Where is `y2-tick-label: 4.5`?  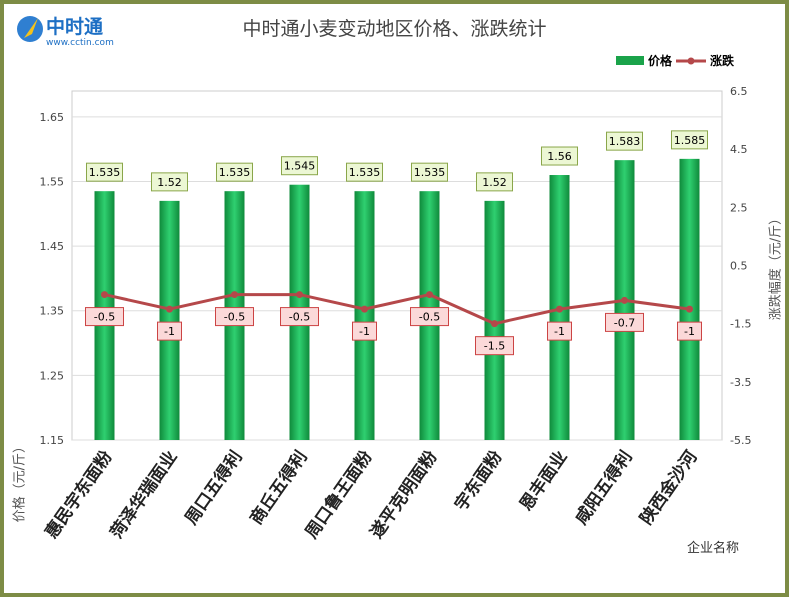 y2-tick-label: 4.5 is located at coordinates (739, 149).